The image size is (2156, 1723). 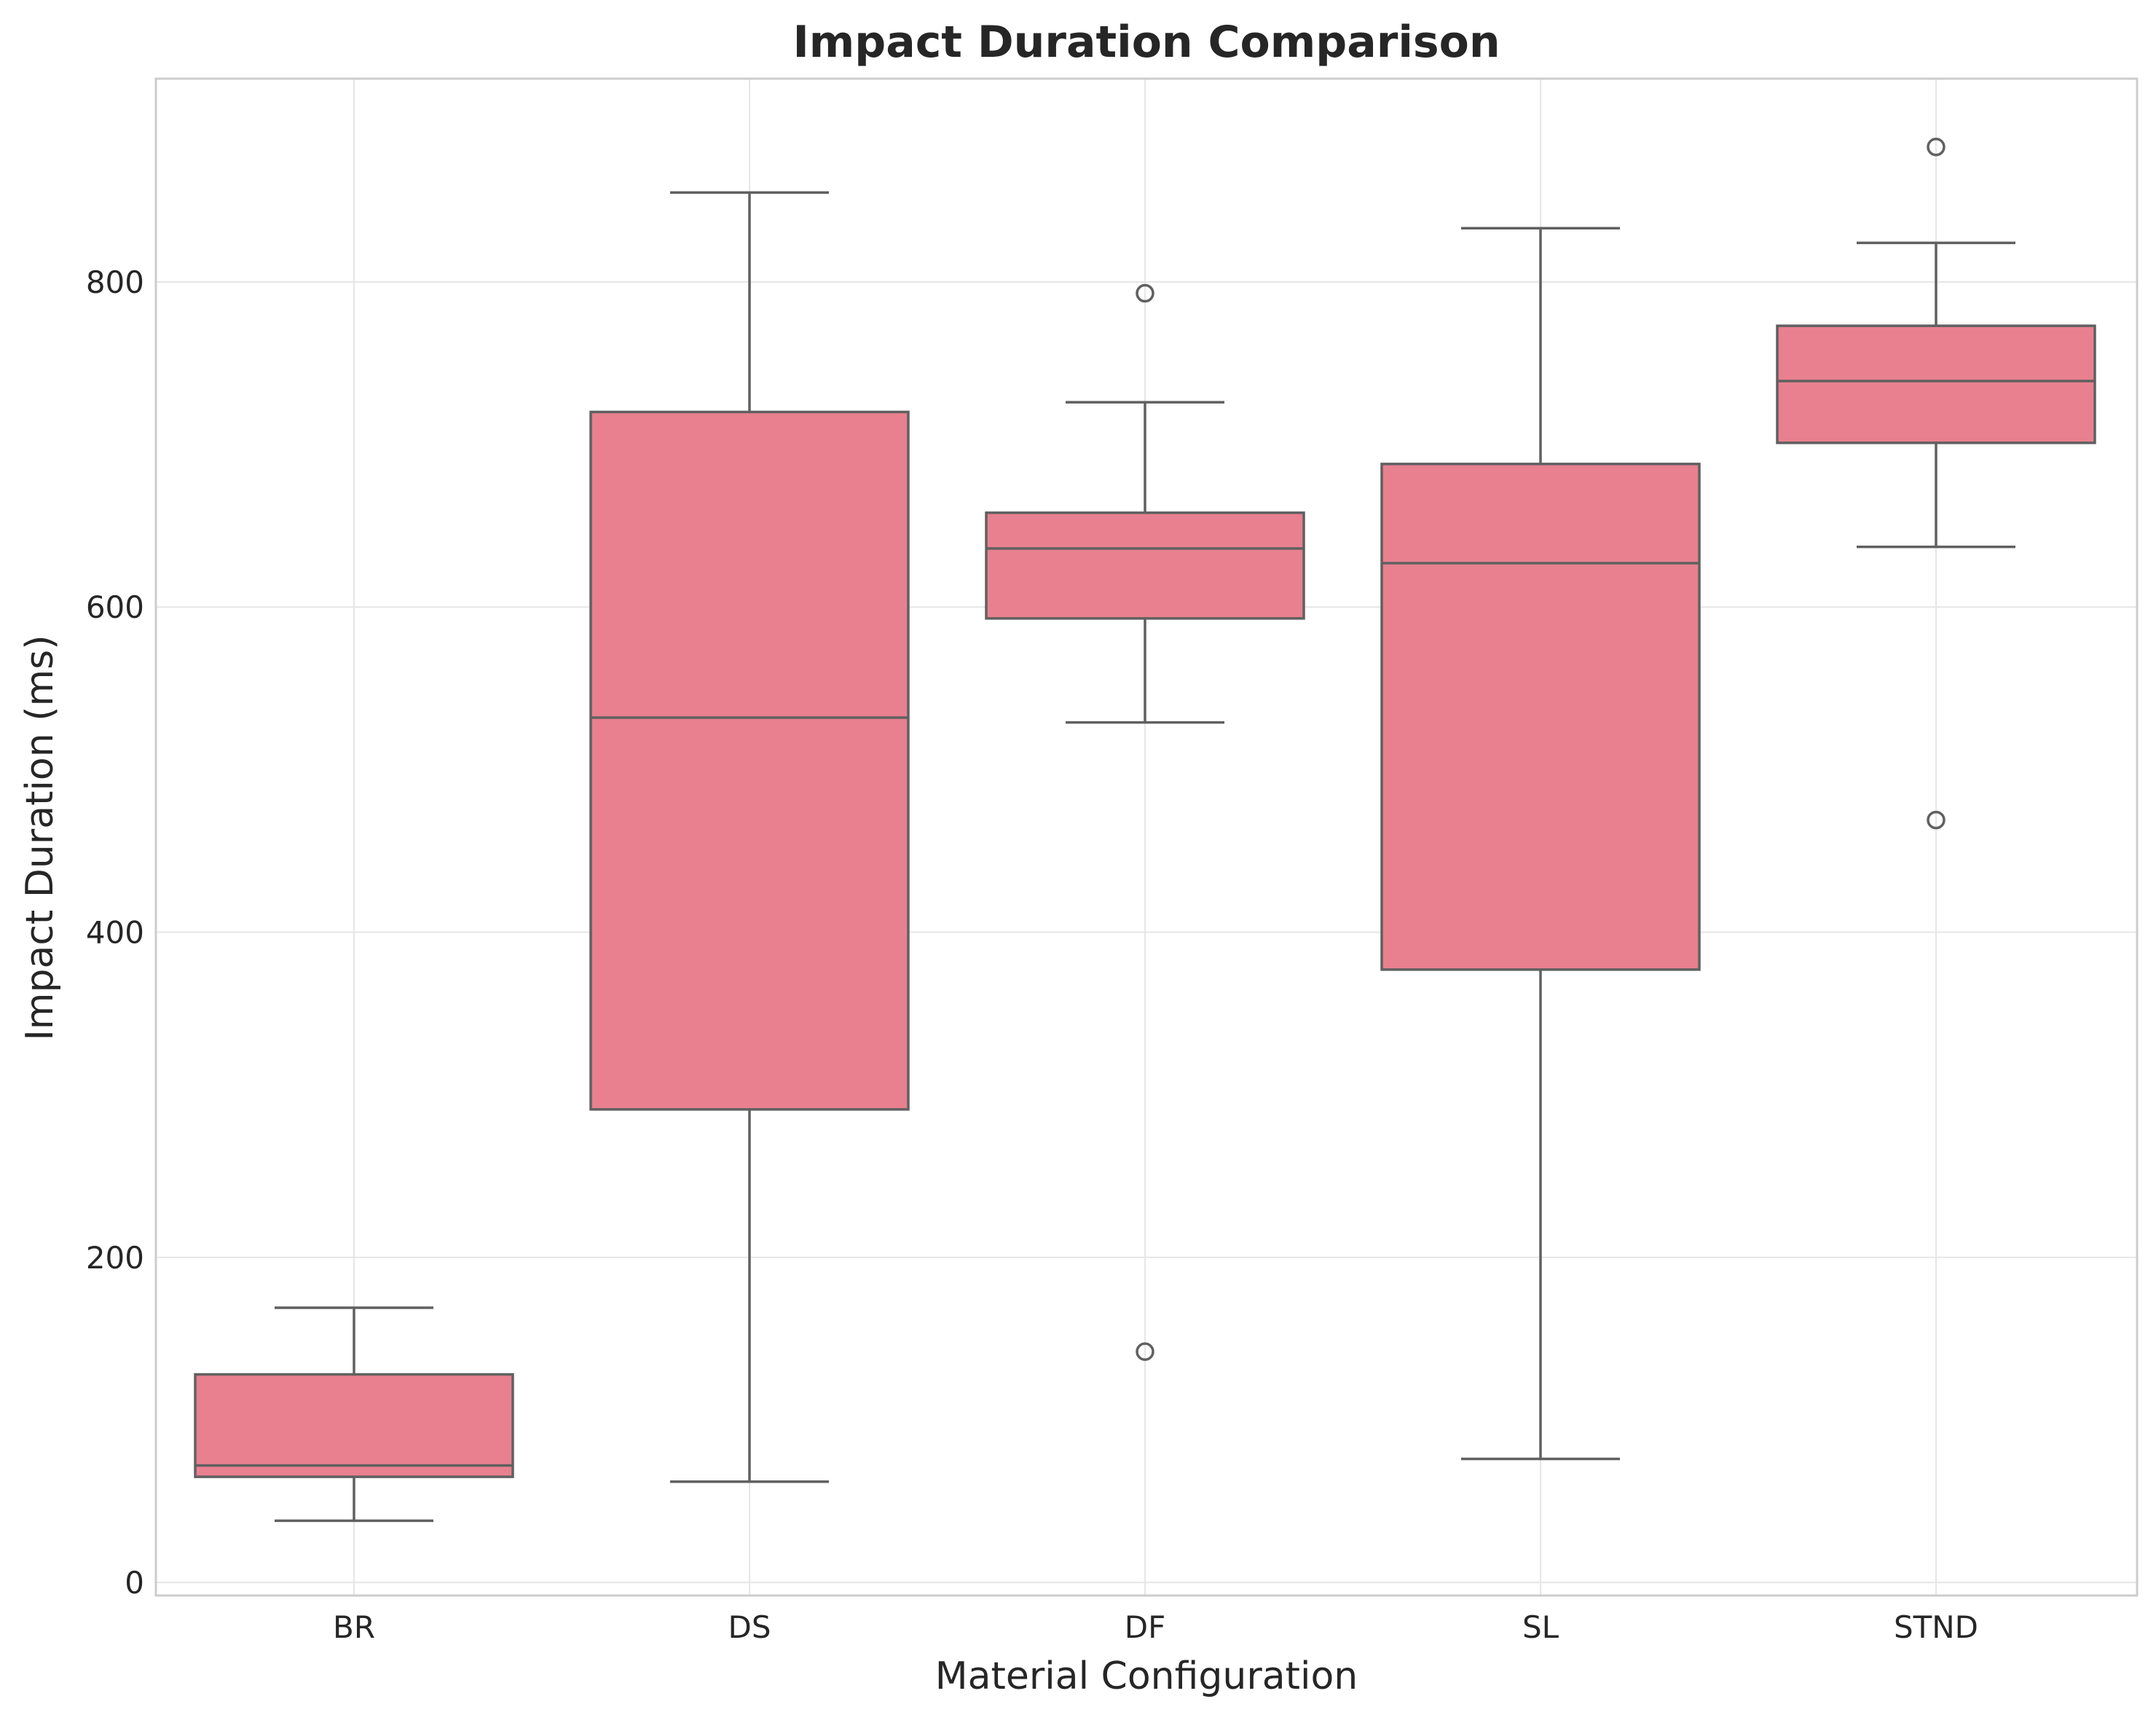 What do you see at coordinates (1146, 42) in the screenshot?
I see `chart-title: Impact Duration Comparison` at bounding box center [1146, 42].